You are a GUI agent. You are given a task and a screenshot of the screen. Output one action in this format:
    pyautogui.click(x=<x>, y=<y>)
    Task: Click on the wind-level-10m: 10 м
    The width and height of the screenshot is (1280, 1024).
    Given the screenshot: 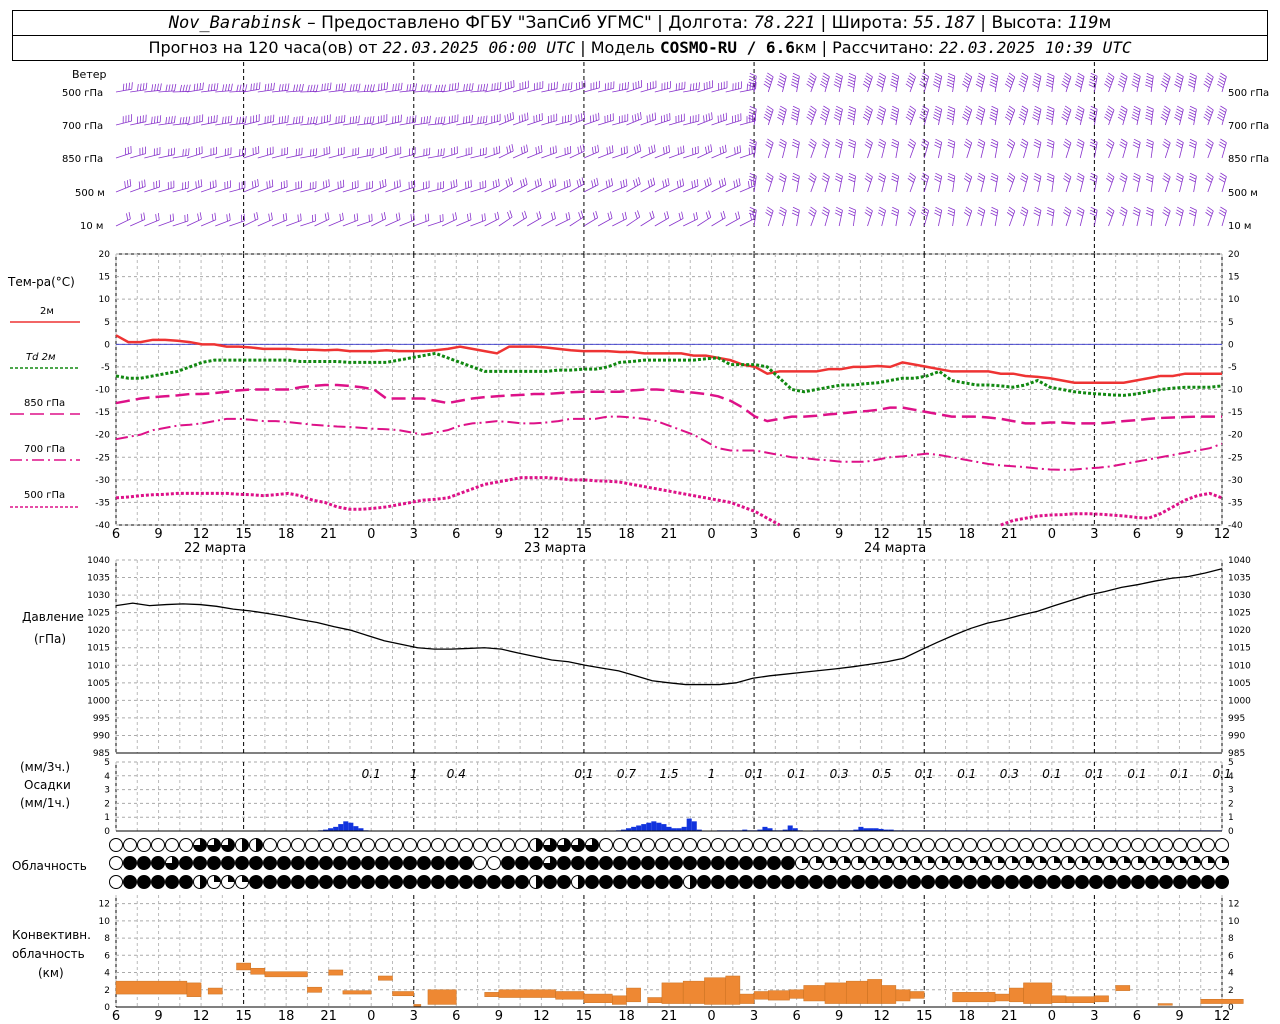 What is the action you would take?
    pyautogui.click(x=92, y=226)
    